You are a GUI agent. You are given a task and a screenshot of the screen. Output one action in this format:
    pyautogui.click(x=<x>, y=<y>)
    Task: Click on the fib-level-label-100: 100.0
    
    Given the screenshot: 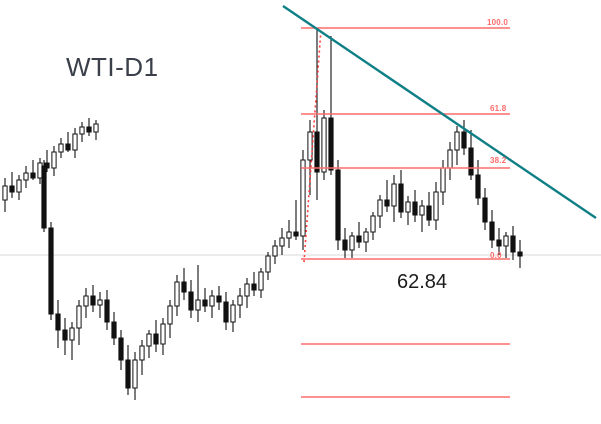 What is the action you would take?
    pyautogui.click(x=498, y=22)
    